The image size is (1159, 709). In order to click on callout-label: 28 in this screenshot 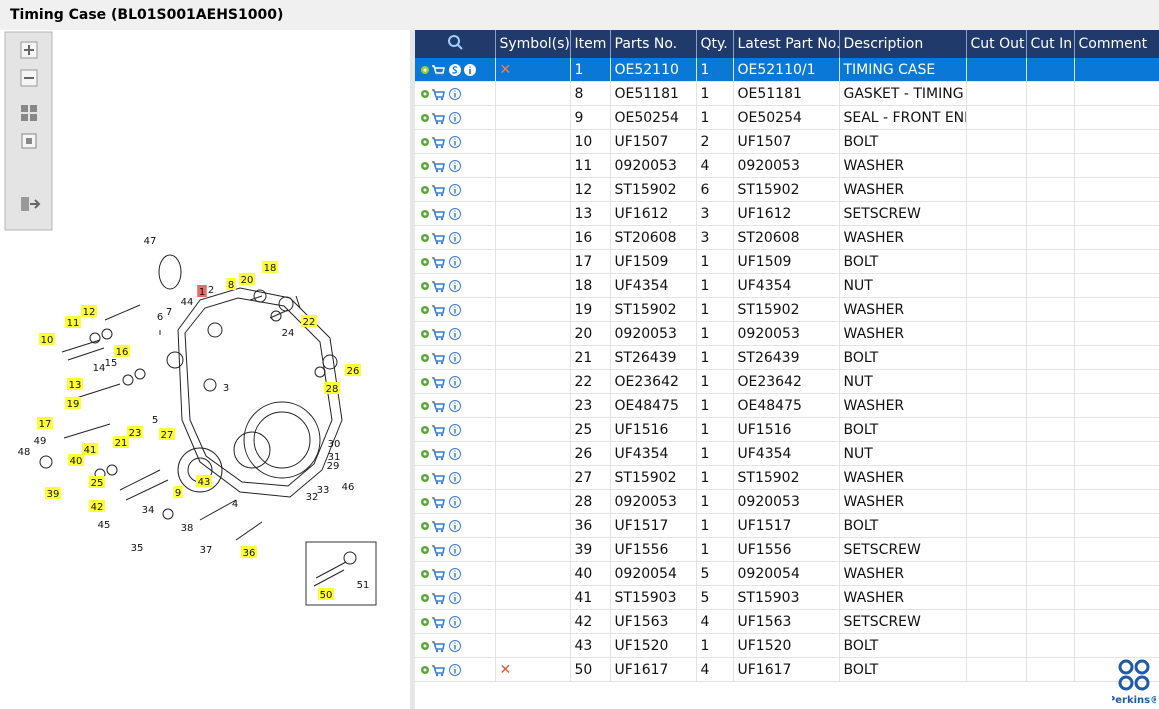, I will do `click(332, 389)`.